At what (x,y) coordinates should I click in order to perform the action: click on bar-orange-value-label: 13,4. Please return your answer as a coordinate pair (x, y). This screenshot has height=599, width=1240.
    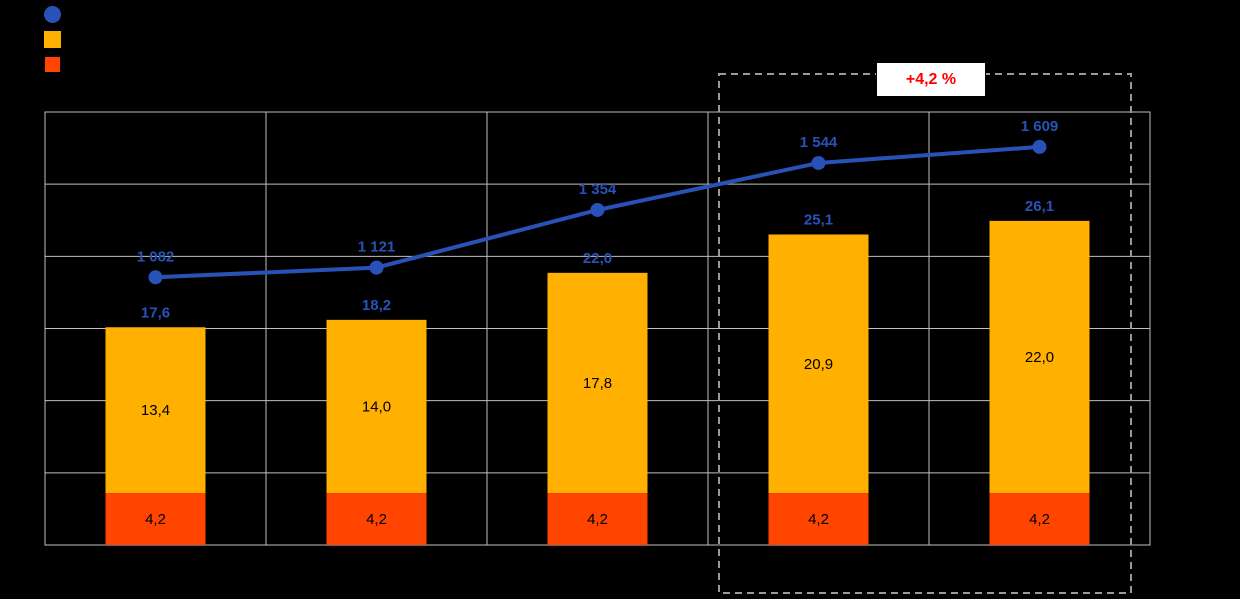
    Looking at the image, I should click on (155, 410).